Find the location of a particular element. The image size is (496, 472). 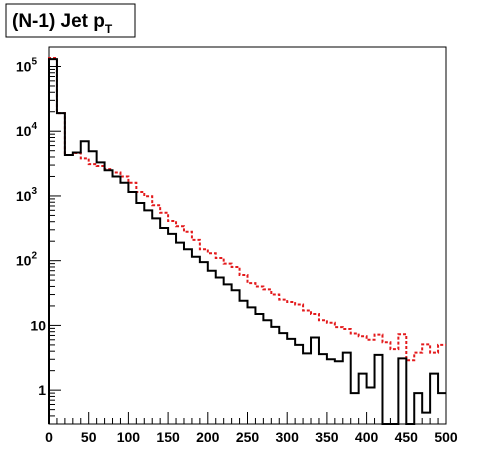

y-tick-label: 10⁵ is located at coordinates (27, 65).